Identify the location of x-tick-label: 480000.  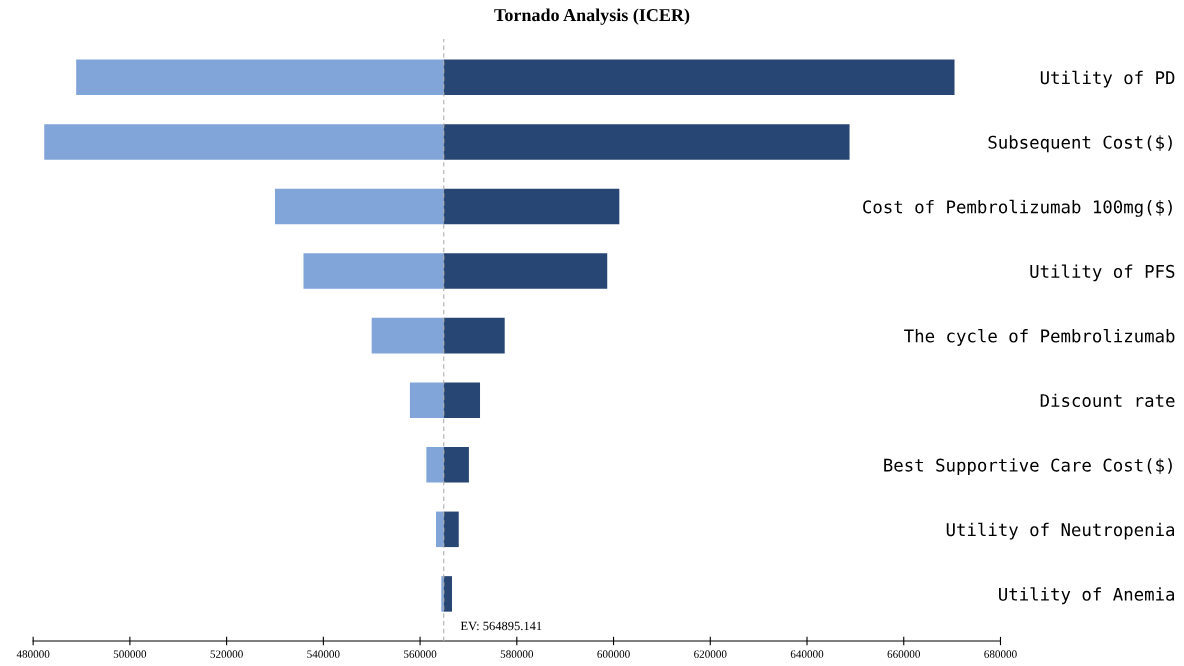
(33, 654).